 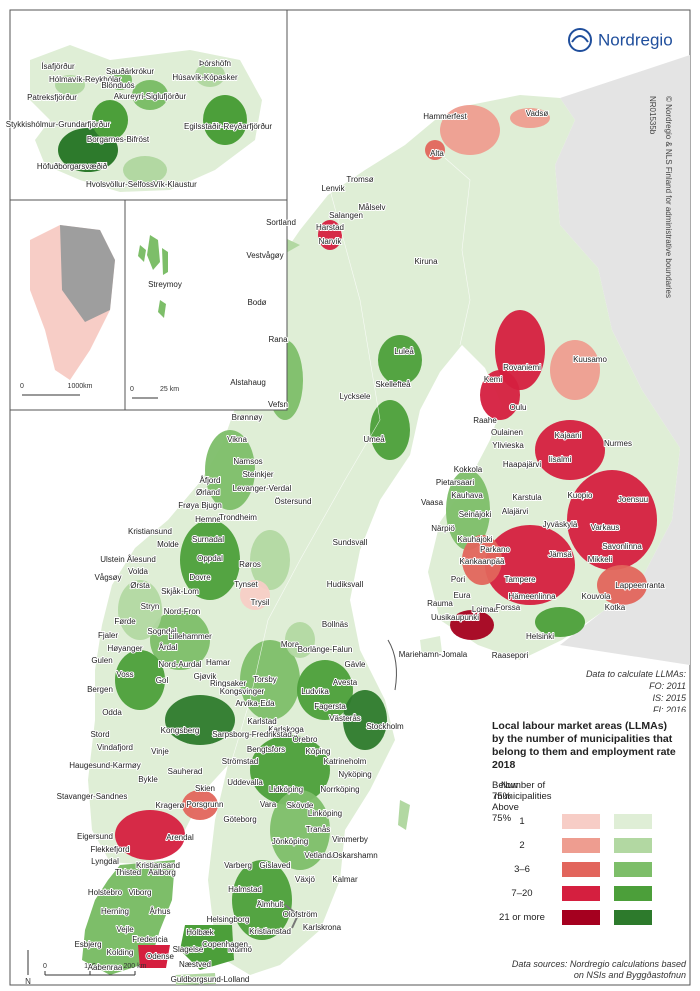 I want to click on place-label: Stord, so click(x=99, y=734).